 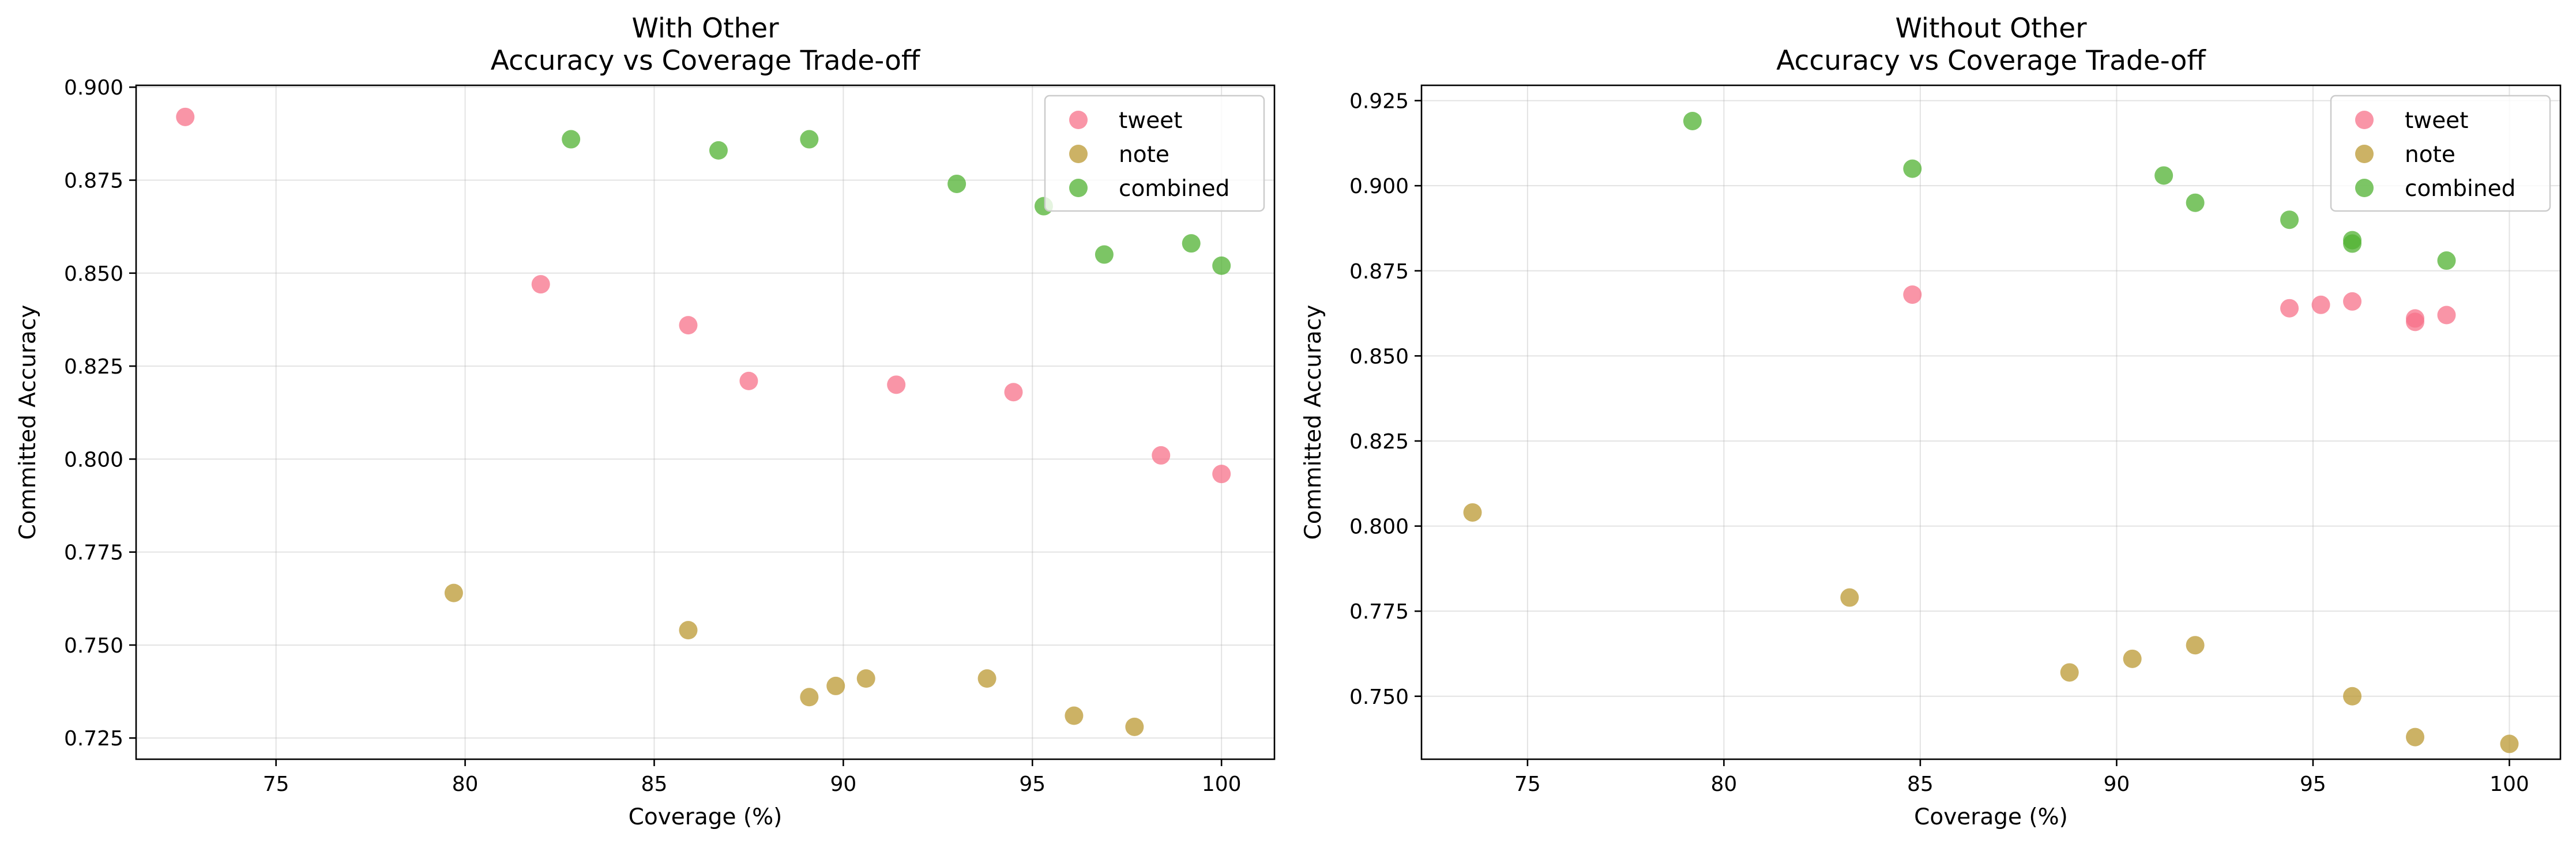 What do you see at coordinates (93, 739) in the screenshot?
I see `y-tick-label: 0.725` at bounding box center [93, 739].